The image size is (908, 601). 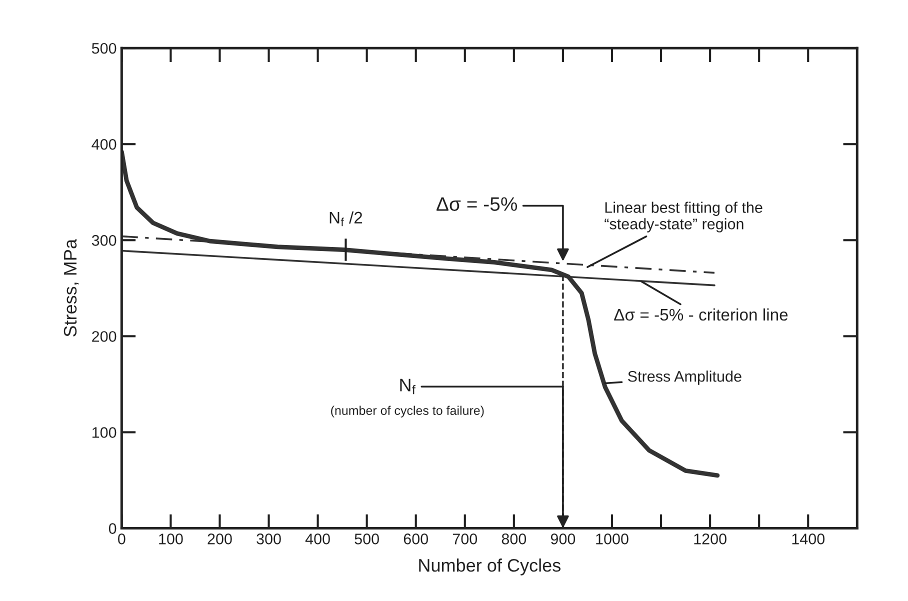 I want to click on y-tick-label: 500, so click(x=104, y=48).